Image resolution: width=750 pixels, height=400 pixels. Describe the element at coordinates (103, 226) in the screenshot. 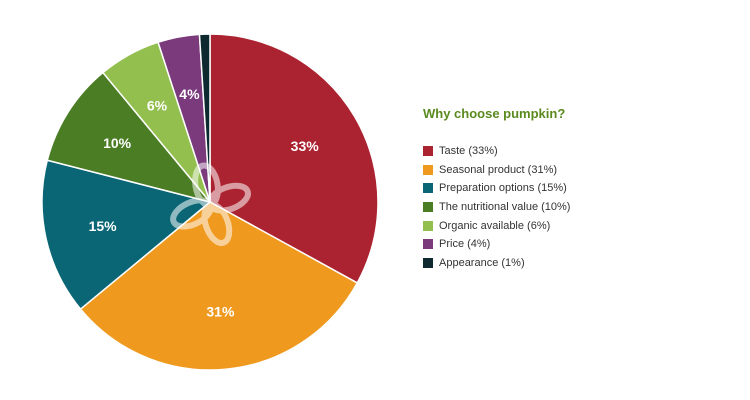

I see `slice-data-label: 15%` at that location.